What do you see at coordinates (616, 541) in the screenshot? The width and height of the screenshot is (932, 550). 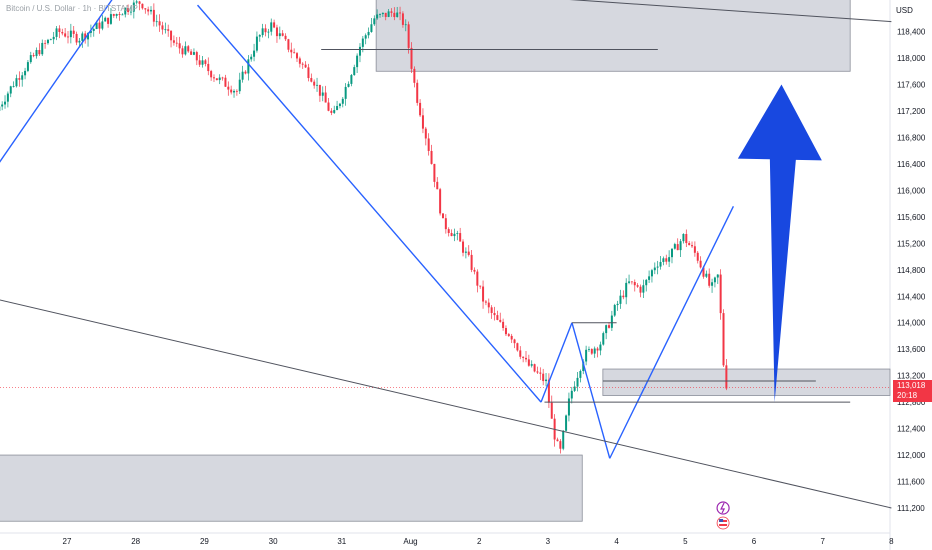 I see `x-tick-label: 4` at bounding box center [616, 541].